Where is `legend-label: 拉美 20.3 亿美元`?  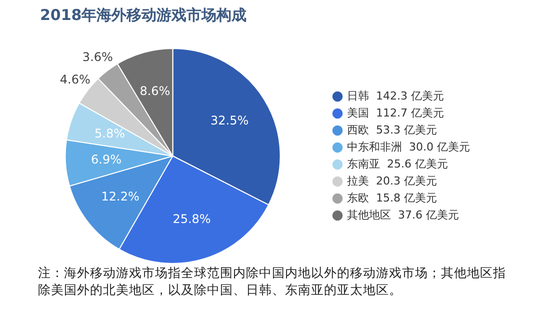 legend-label: 拉美 20.3 亿美元 is located at coordinates (392, 181).